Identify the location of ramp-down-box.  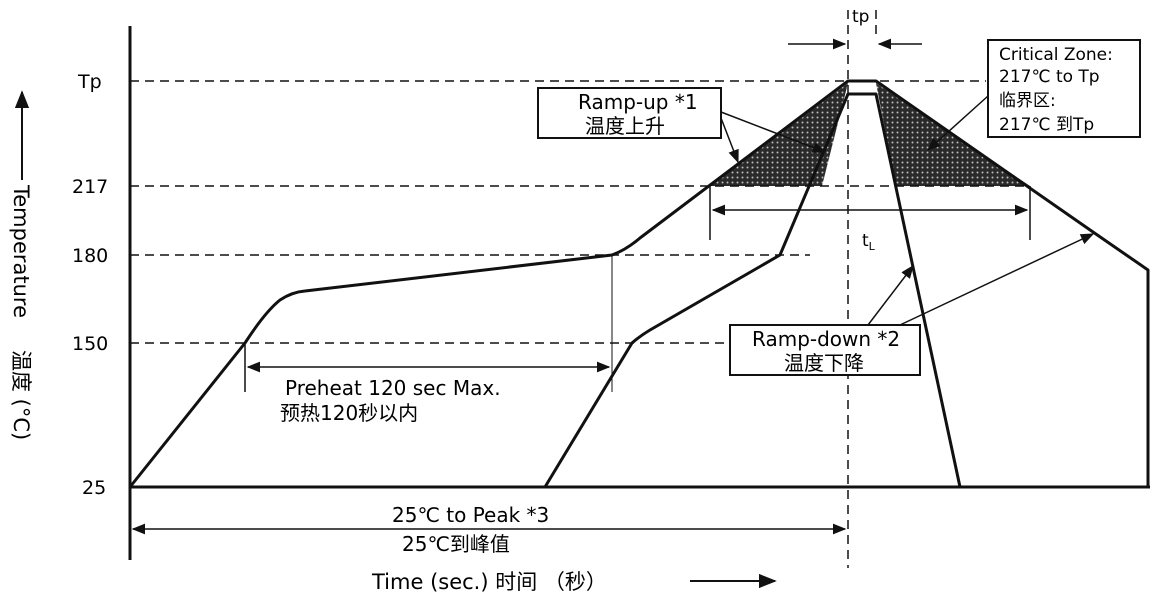
(825, 350).